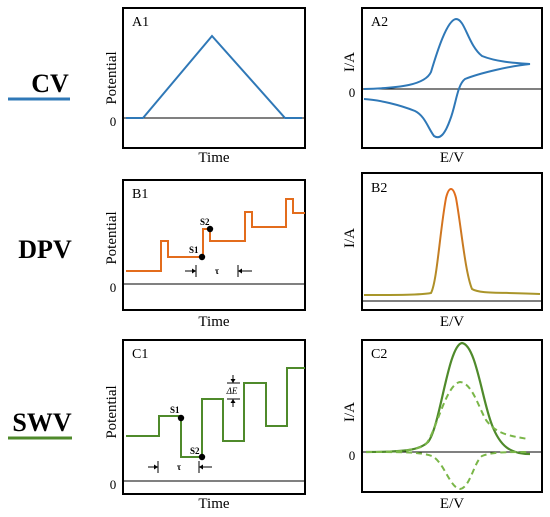 The height and width of the screenshot is (517, 550). I want to click on panel-label: C2, so click(379, 354).